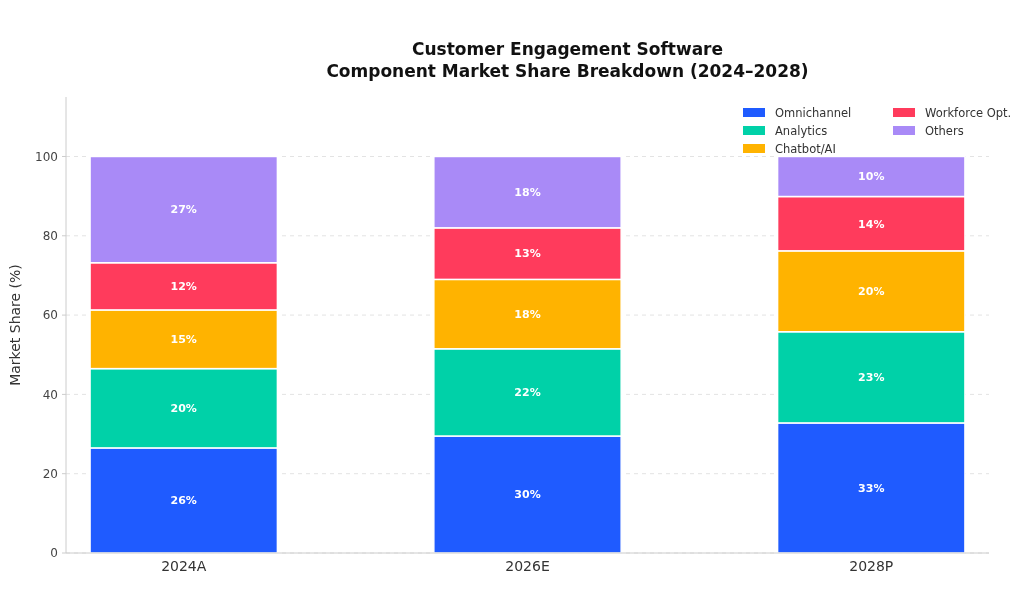 This screenshot has height=602, width=1024. I want to click on y-tick-label: 40, so click(50, 394).